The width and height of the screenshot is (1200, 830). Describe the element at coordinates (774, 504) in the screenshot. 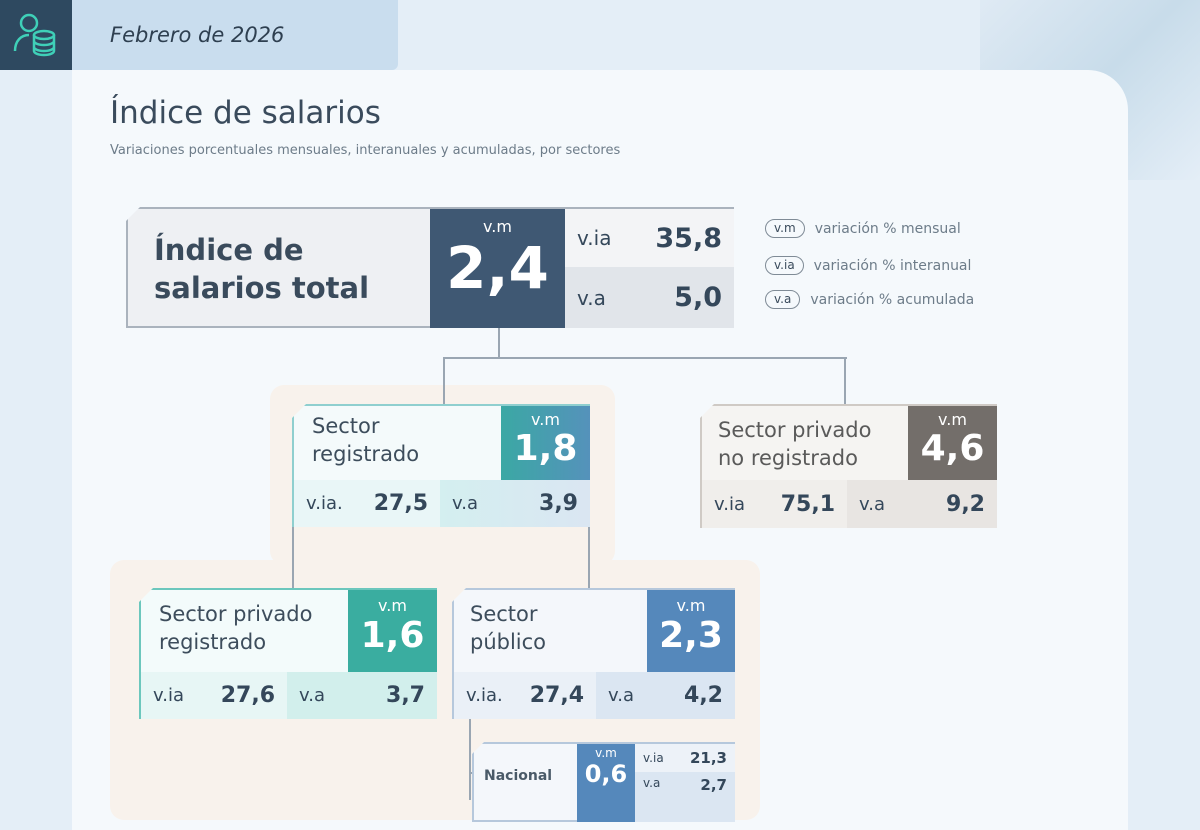

I see `value-block: v.ia 75,1` at that location.